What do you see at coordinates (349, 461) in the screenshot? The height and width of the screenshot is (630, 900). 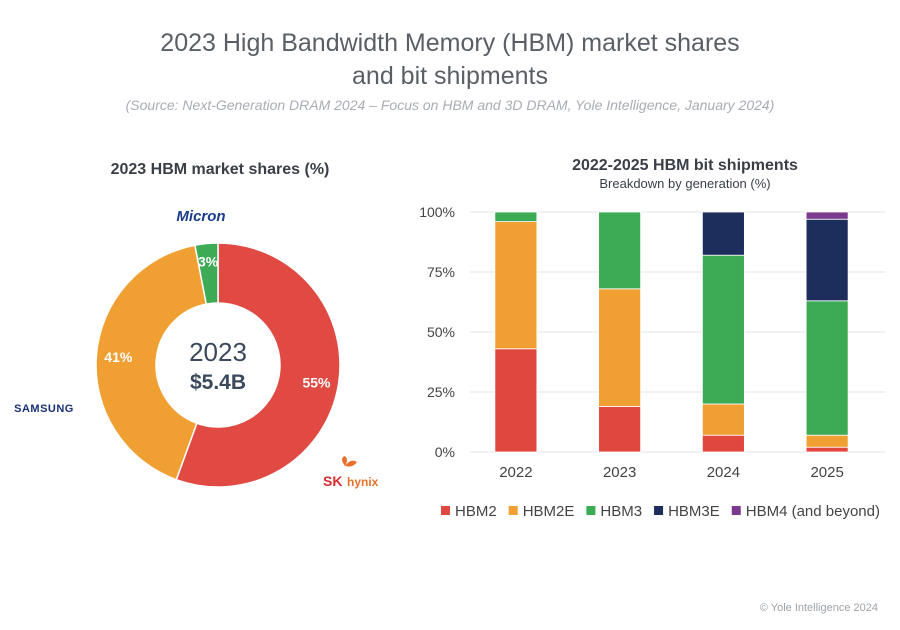 I see `sk-hynix-butterfly-icon` at bounding box center [349, 461].